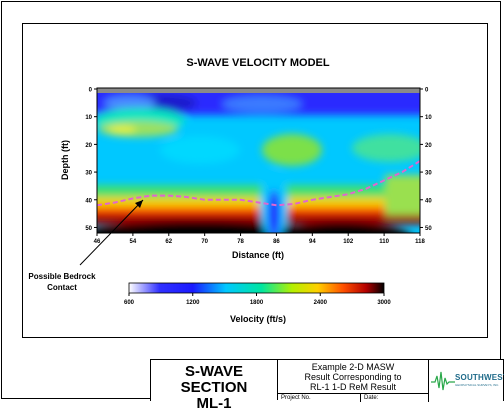 The width and height of the screenshot is (504, 412). Describe the element at coordinates (428, 118) in the screenshot. I see `y-tick-label-right-1: 10` at that location.